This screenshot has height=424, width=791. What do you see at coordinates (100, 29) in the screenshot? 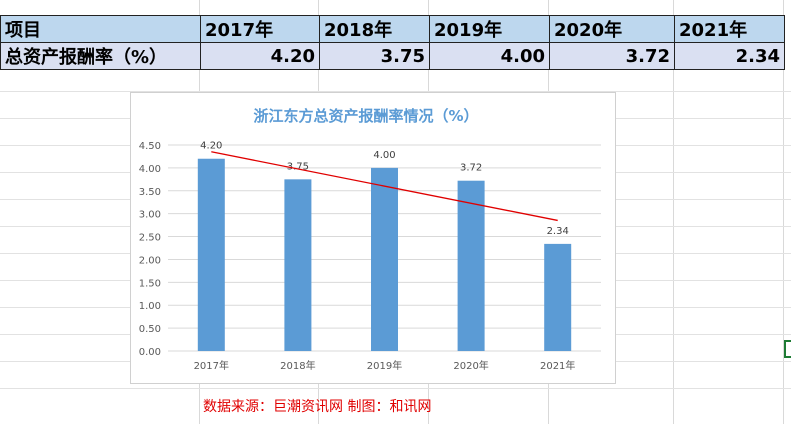
I see `header-cell: 项目` at bounding box center [100, 29].